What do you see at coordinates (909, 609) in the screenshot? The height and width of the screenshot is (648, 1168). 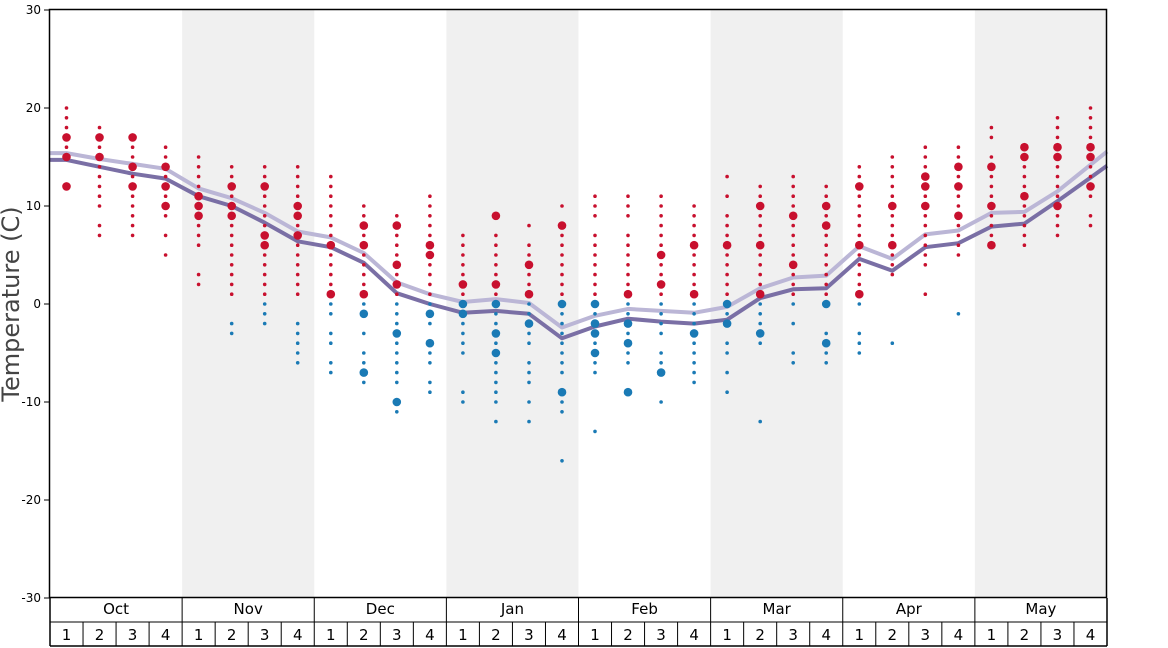 I see `month-label: Apr` at bounding box center [909, 609].